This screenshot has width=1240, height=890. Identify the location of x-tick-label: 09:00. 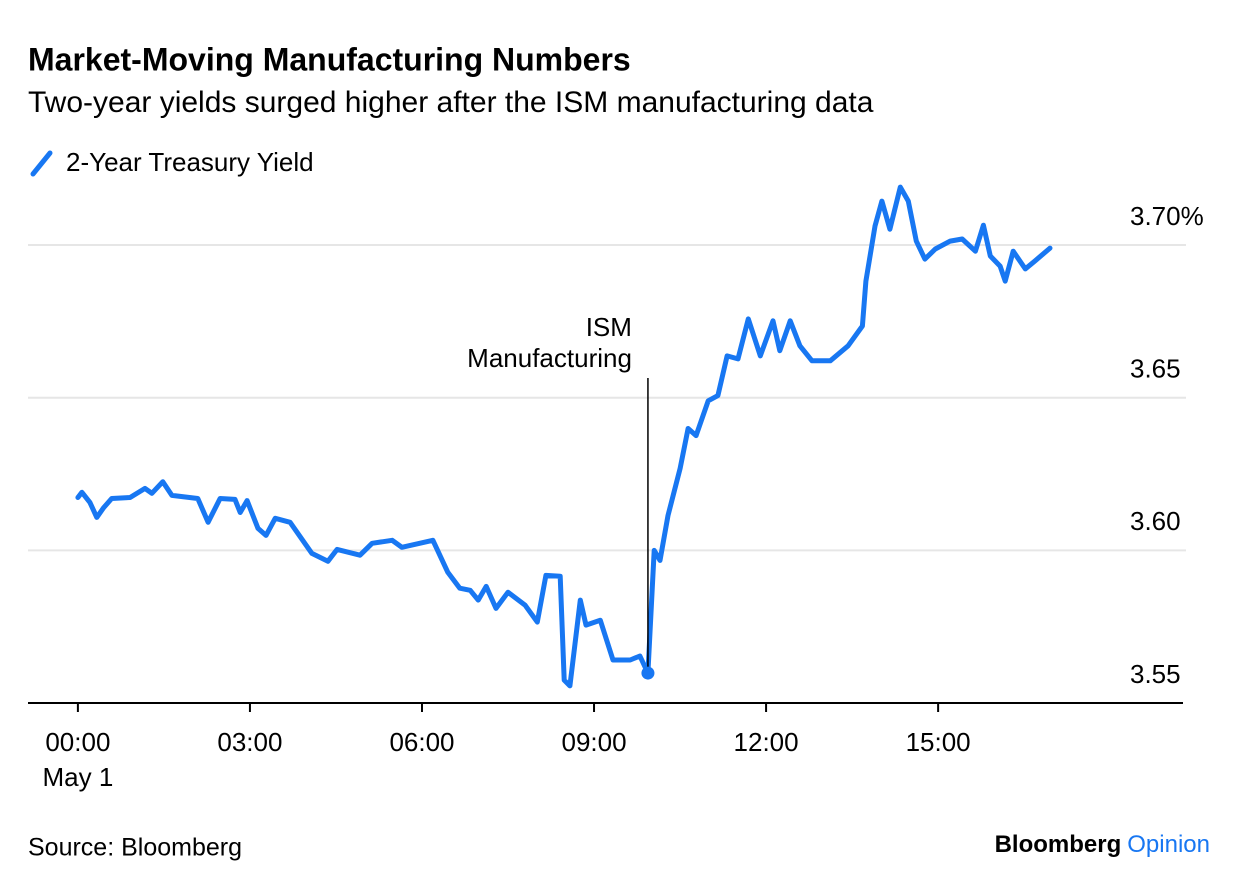
(593, 742).